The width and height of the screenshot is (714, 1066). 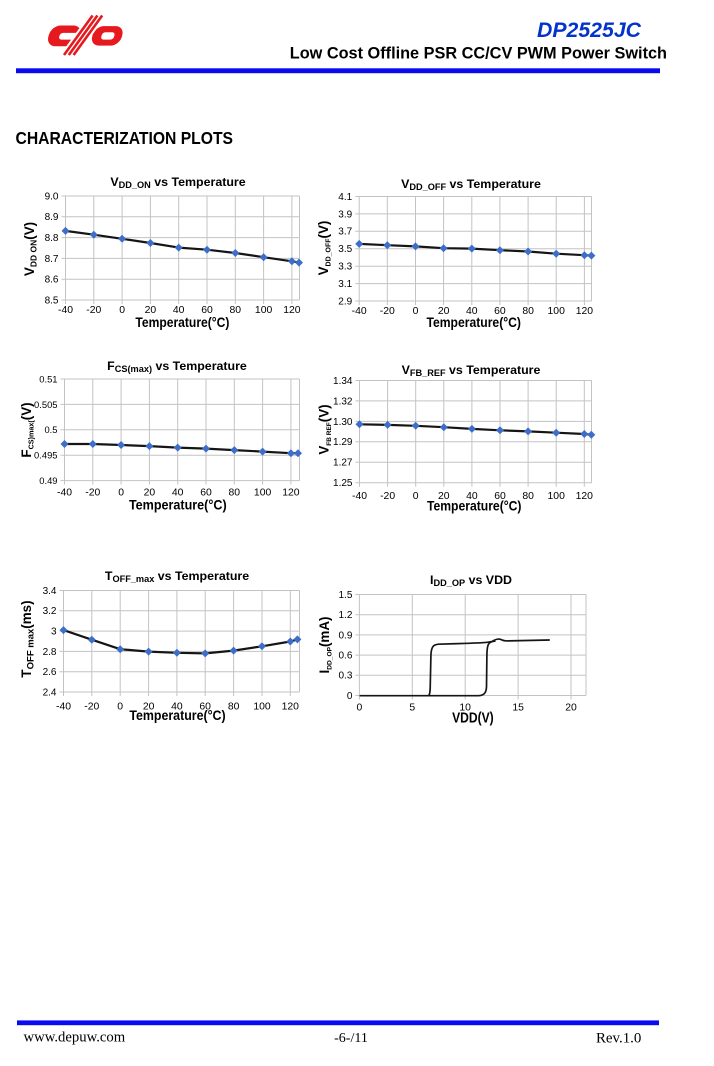 What do you see at coordinates (48, 378) in the screenshot?
I see `svg-text: 0.51` at bounding box center [48, 378].